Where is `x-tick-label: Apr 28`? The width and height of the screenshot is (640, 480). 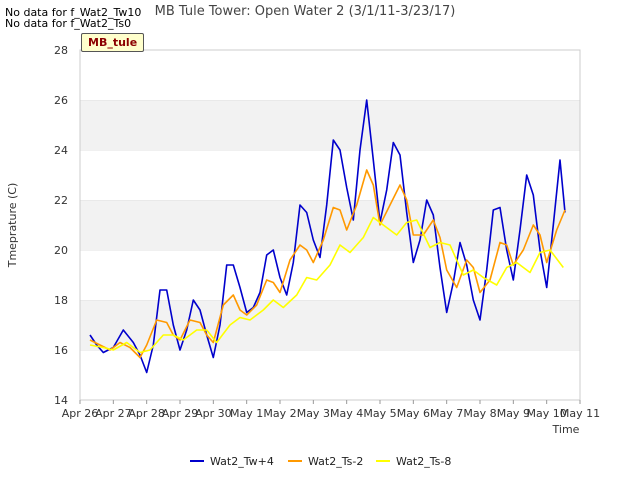 x-tick-label: Apr 28 is located at coordinates (146, 413).